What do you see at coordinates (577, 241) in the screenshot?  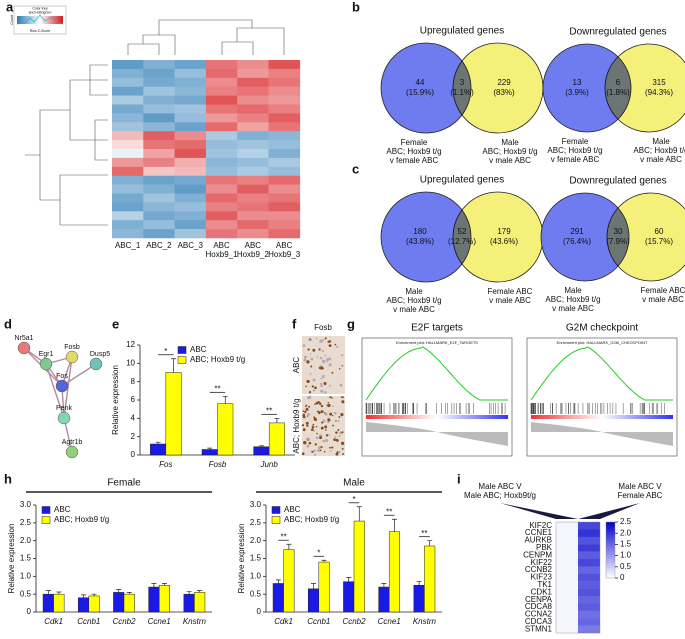 I see `venn-percent: (76.4%)` at bounding box center [577, 241].